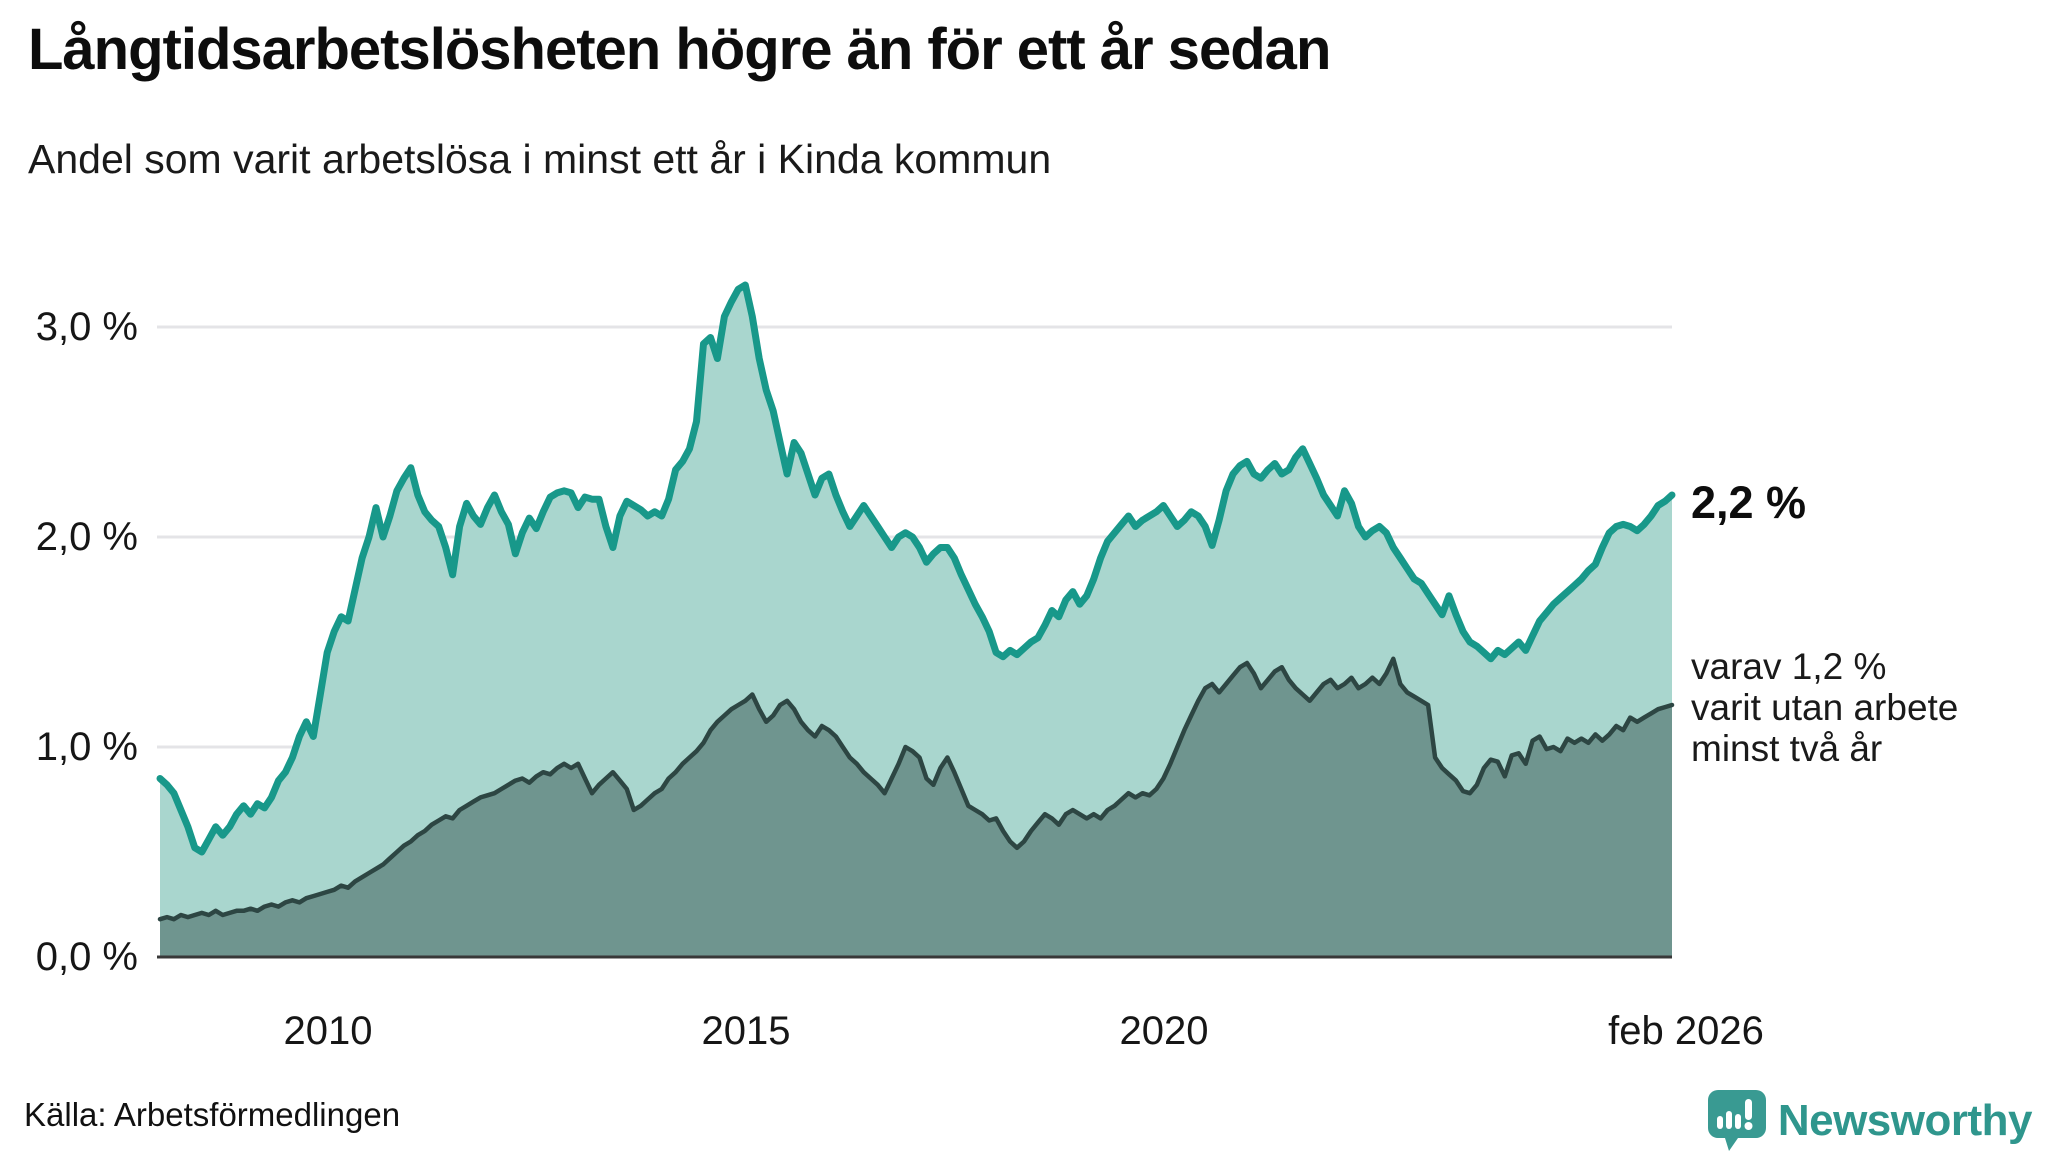 This screenshot has width=2048, height=1152. What do you see at coordinates (1164, 1031) in the screenshot?
I see `x-axis-tick-2020: 2020` at bounding box center [1164, 1031].